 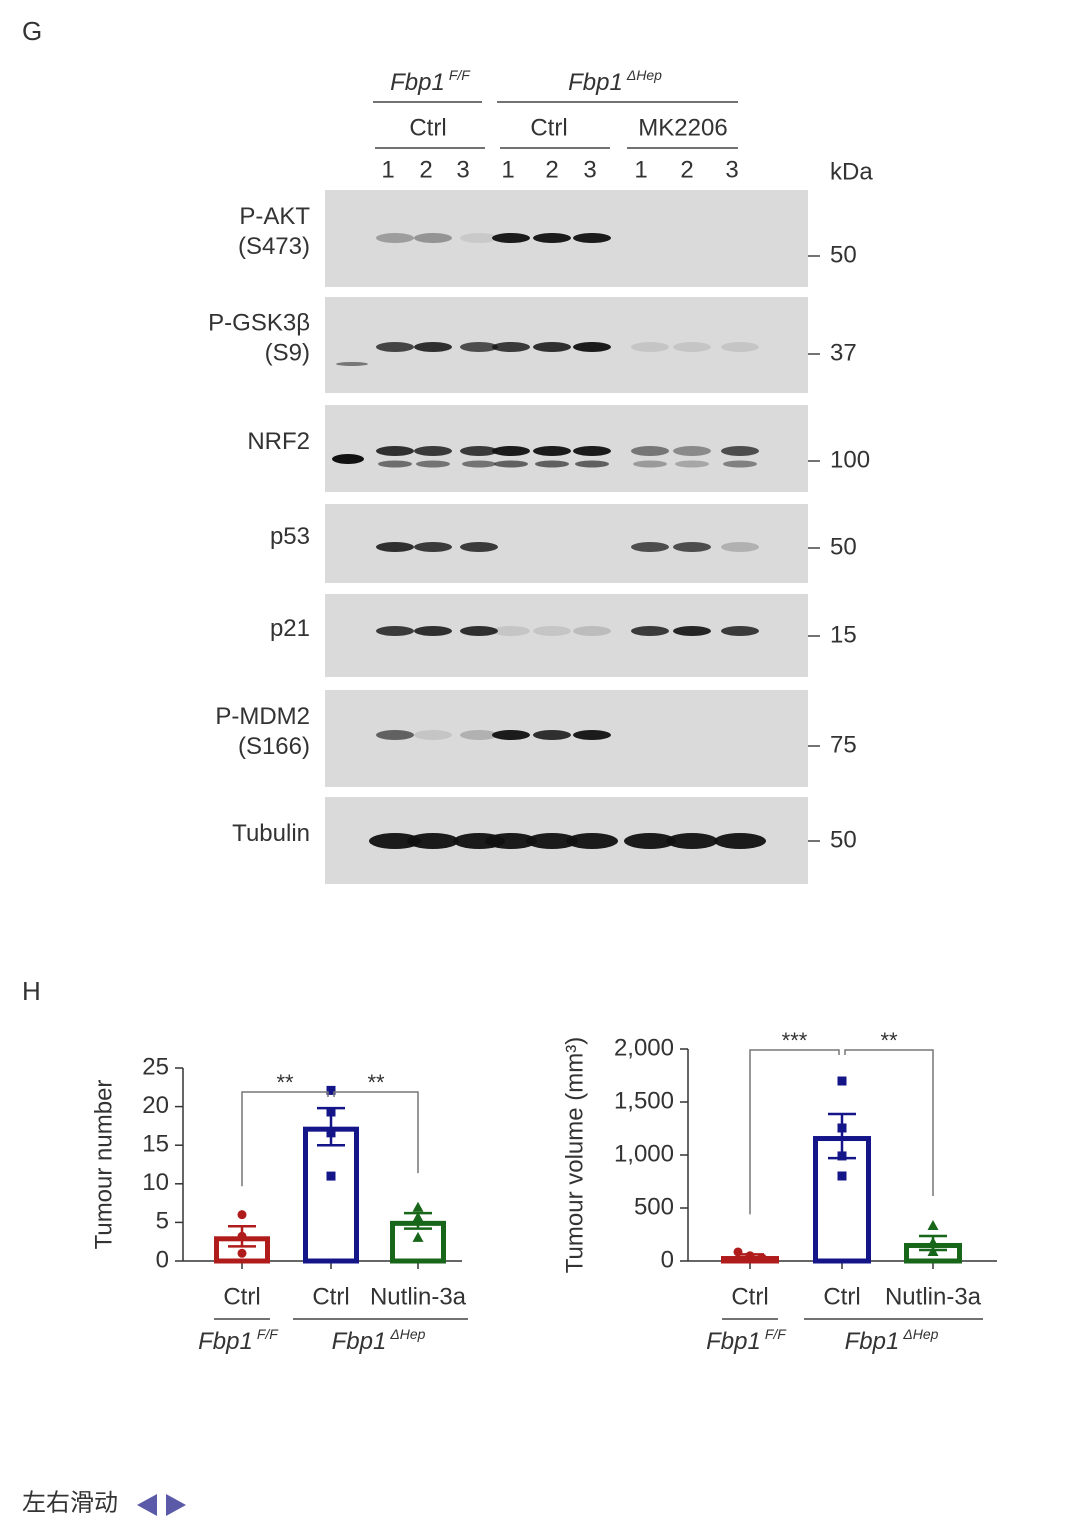 I want to click on group-label: Ctrl, so click(x=548, y=127).